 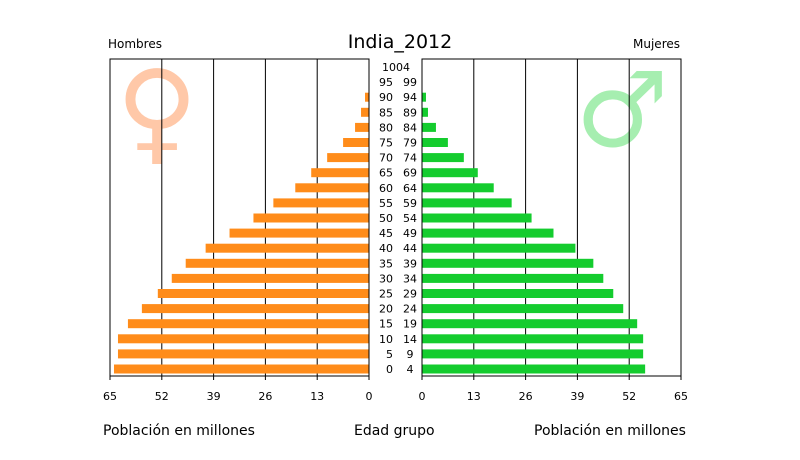 I want to click on age-label-lo-60: 60, so click(x=386, y=188).